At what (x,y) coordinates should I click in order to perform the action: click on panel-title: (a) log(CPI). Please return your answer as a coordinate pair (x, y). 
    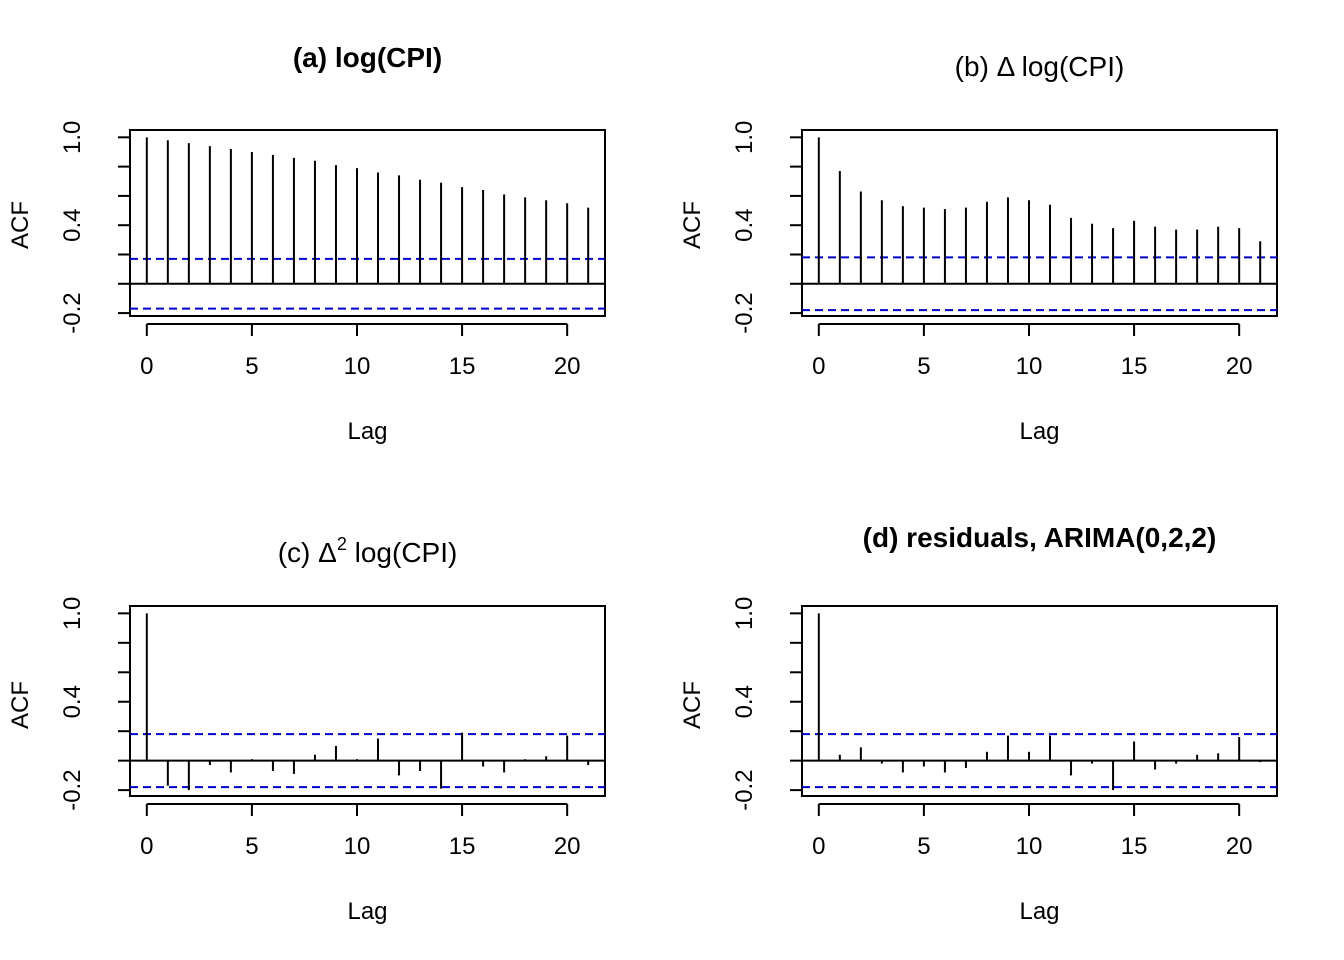
    Looking at the image, I should click on (367, 57).